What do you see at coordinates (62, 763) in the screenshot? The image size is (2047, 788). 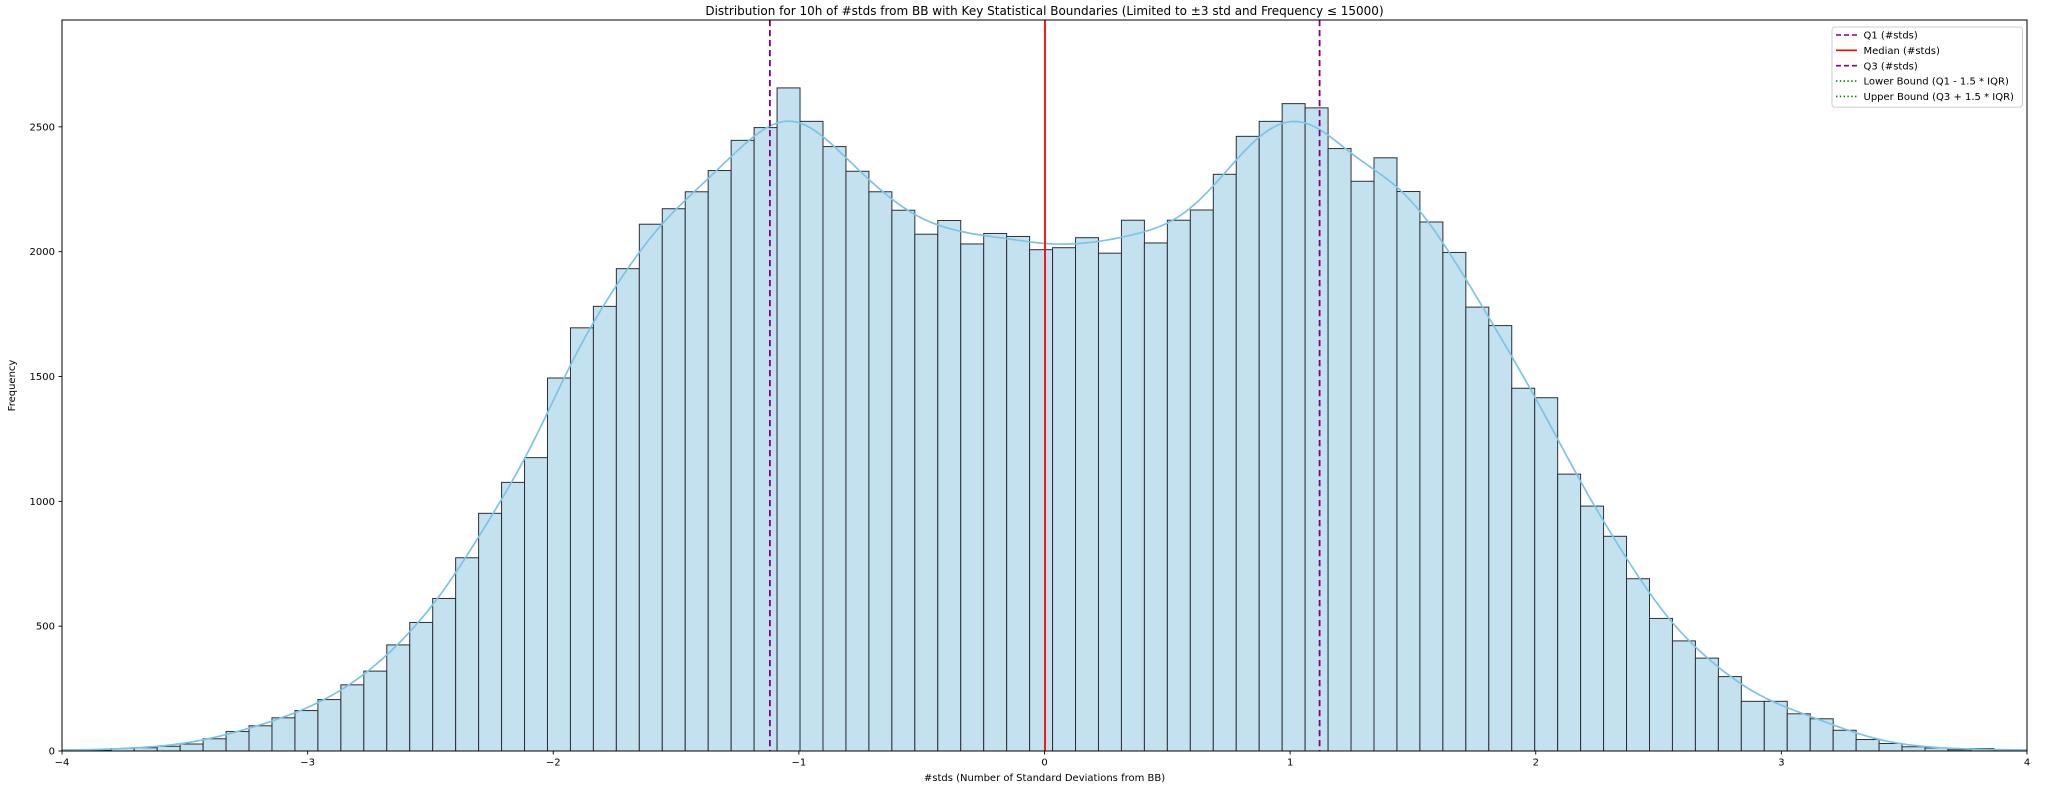 I see `x-tick-label: −4` at bounding box center [62, 763].